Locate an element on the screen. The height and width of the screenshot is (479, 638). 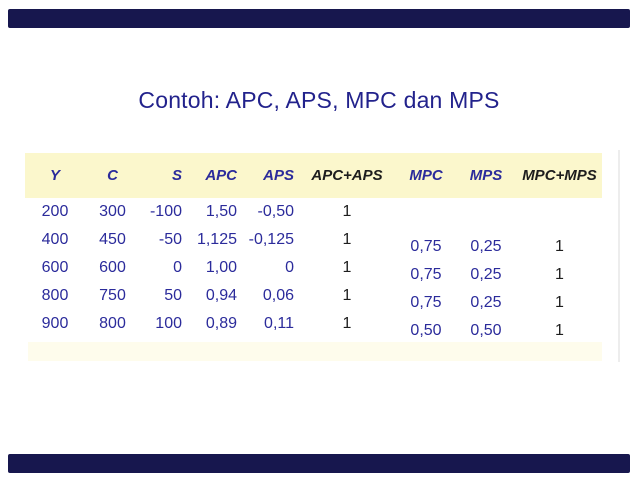
slide-title: Contoh: APC, APS, MPC dan MPS is located at coordinates (319, 100).